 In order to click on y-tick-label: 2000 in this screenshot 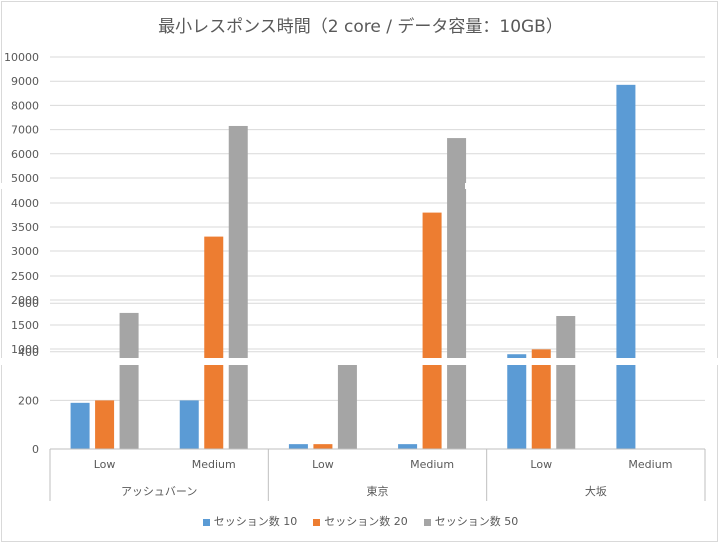, I will do `click(25, 300)`.